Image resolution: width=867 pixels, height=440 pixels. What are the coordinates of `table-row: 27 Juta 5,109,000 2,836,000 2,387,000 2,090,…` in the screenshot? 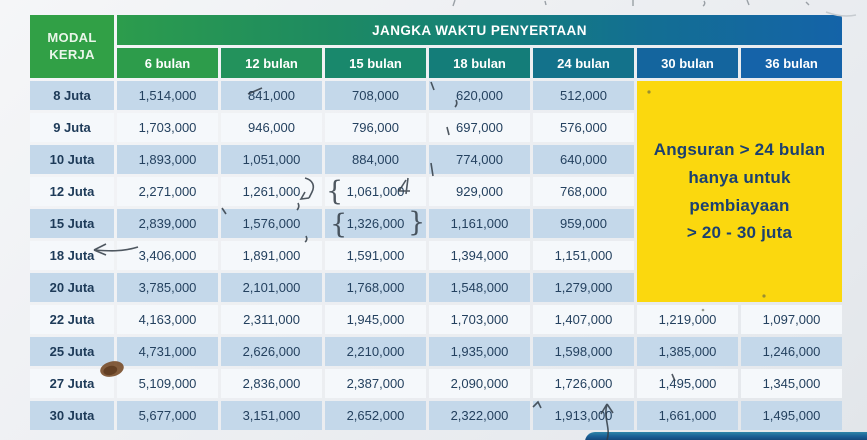 It's located at (436, 383).